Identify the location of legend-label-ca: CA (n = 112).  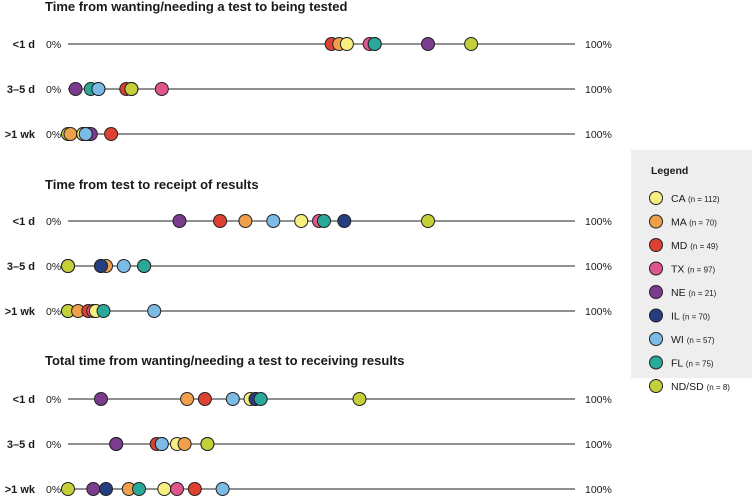
(695, 199).